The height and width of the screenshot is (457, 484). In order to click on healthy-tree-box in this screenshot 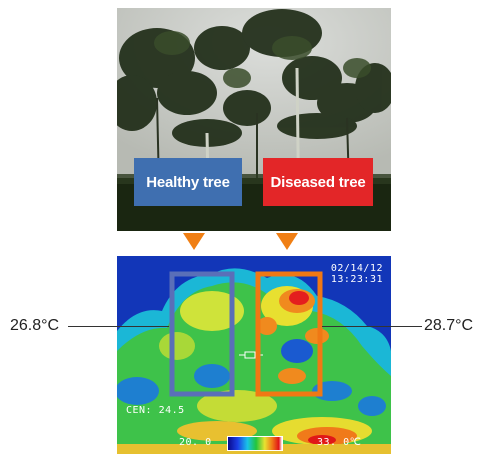, I will do `click(202, 334)`.